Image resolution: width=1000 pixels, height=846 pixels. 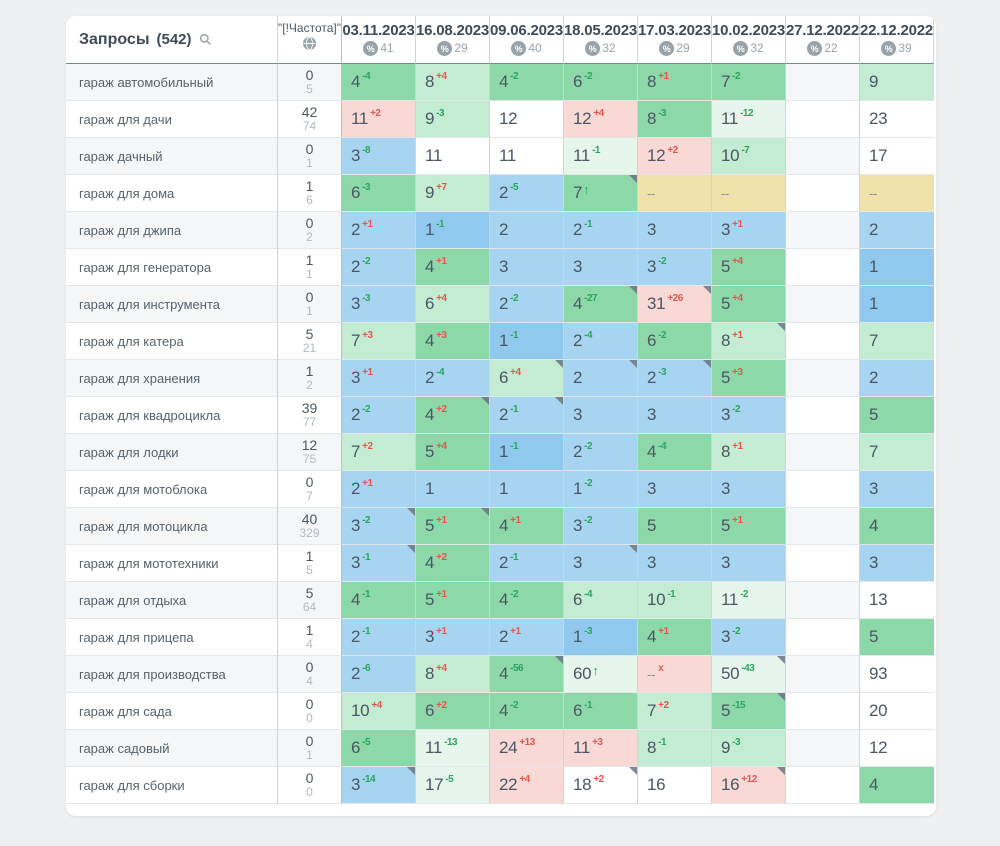 I want to click on position-cell: 10 -1, so click(x=675, y=600).